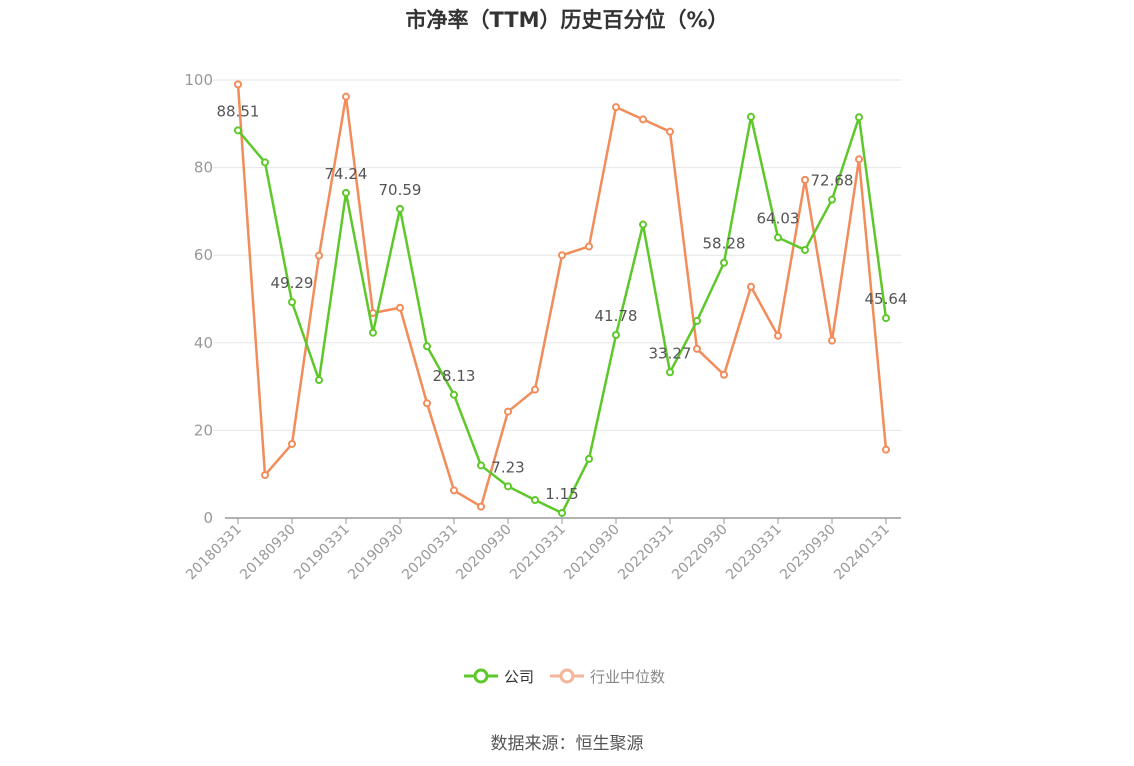  I want to click on x-tick-label: 20180331, so click(214, 553).